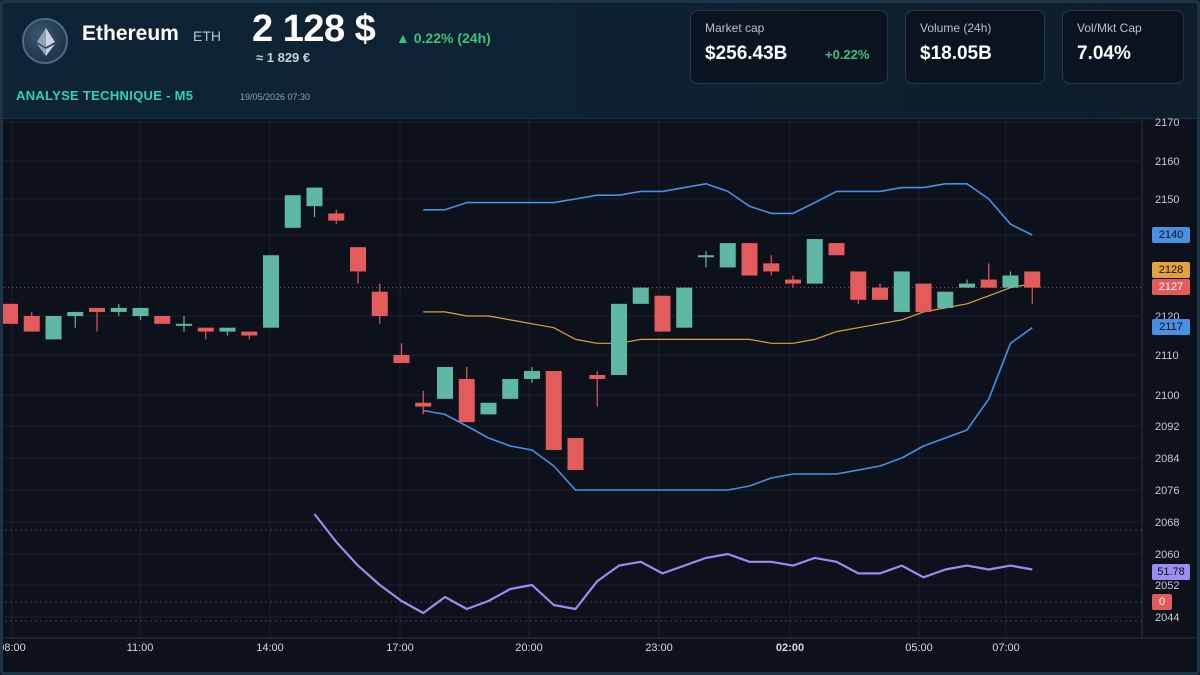 The width and height of the screenshot is (1200, 675). I want to click on bollinger-lower-line, so click(728, 409).